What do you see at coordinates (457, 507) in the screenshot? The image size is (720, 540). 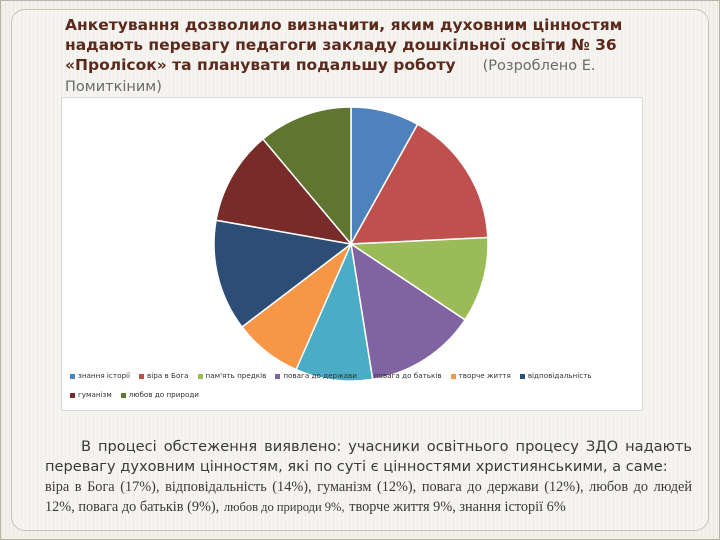 I see `summary-details-end: творче життя 9%, знання історії 6%` at bounding box center [457, 507].